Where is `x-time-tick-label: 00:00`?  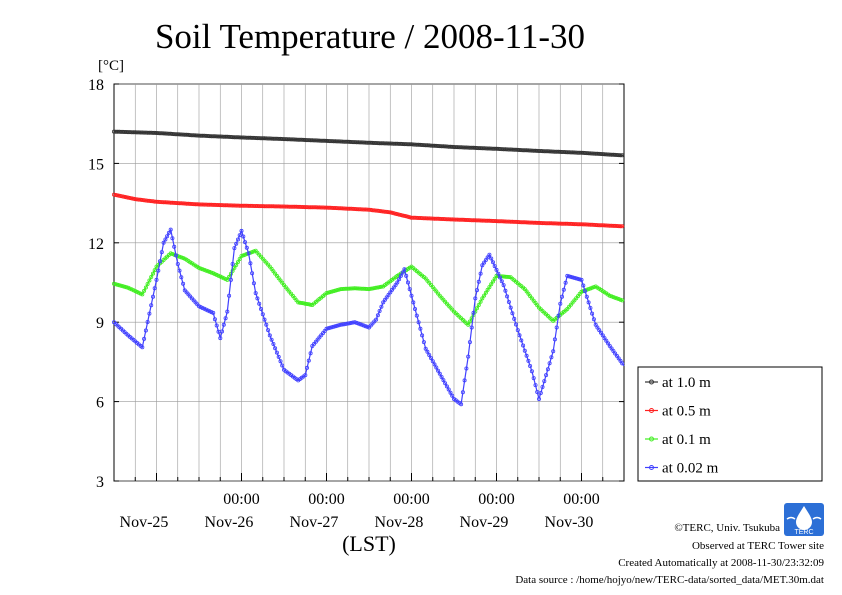
x-time-tick-label: 00:00 is located at coordinates (241, 499).